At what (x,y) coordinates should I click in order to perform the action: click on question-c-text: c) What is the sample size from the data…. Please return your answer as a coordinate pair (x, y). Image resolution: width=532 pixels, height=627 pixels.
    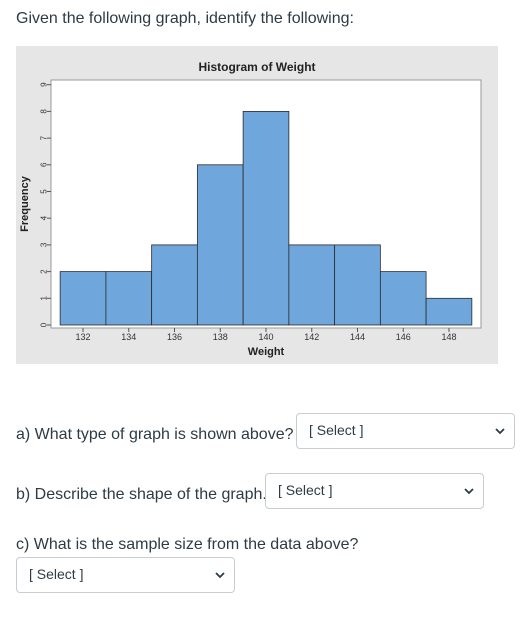
    Looking at the image, I should click on (187, 544).